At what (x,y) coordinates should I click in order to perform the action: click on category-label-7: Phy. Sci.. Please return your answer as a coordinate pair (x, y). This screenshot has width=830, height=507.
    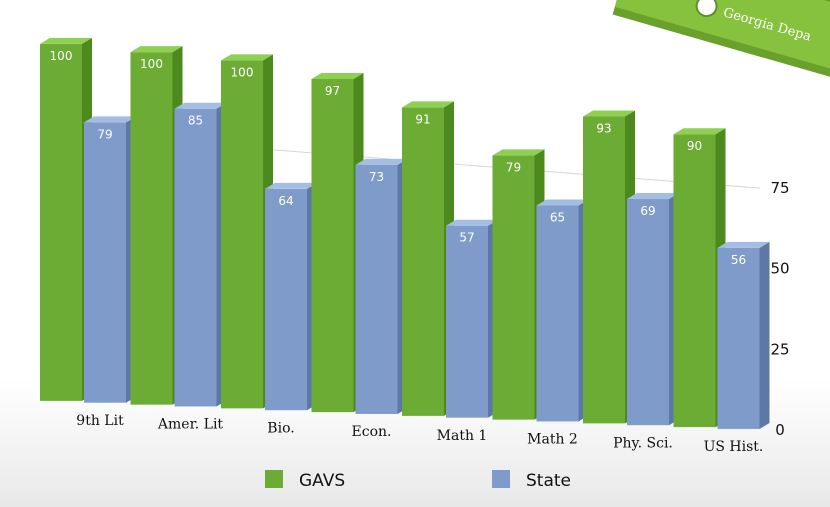
    Looking at the image, I should click on (643, 443).